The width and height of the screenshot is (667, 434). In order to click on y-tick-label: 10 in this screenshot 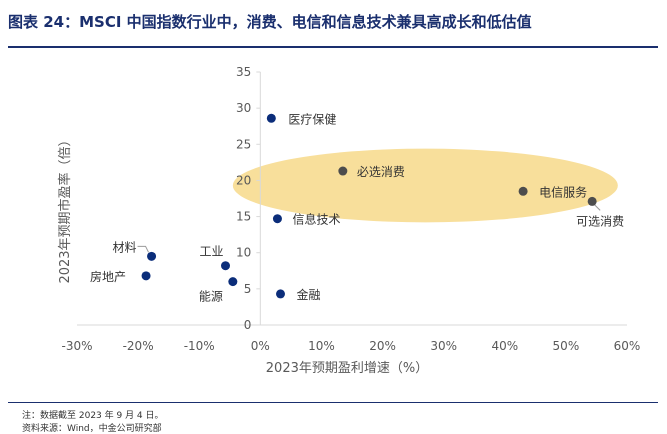, I will do `click(243, 253)`.